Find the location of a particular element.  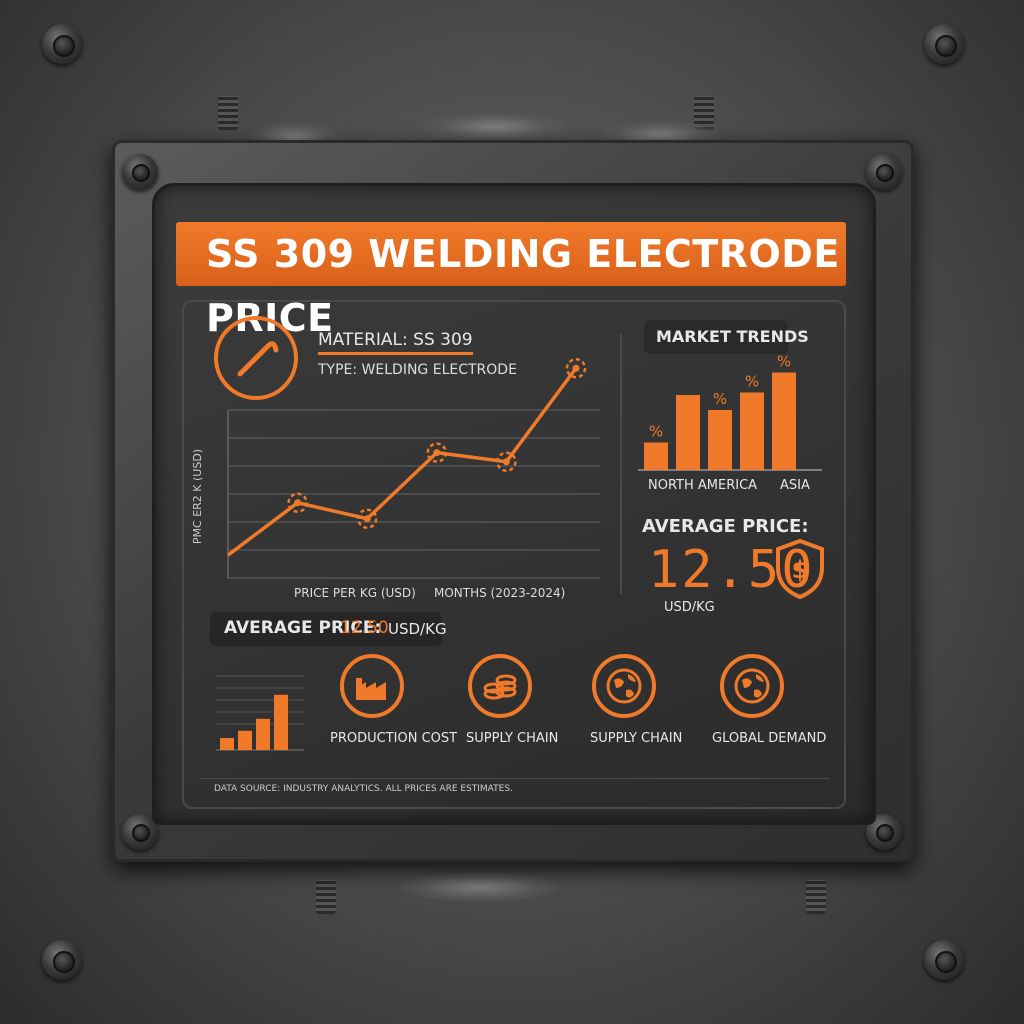

market-trends-label-right: ASIA is located at coordinates (795, 485).